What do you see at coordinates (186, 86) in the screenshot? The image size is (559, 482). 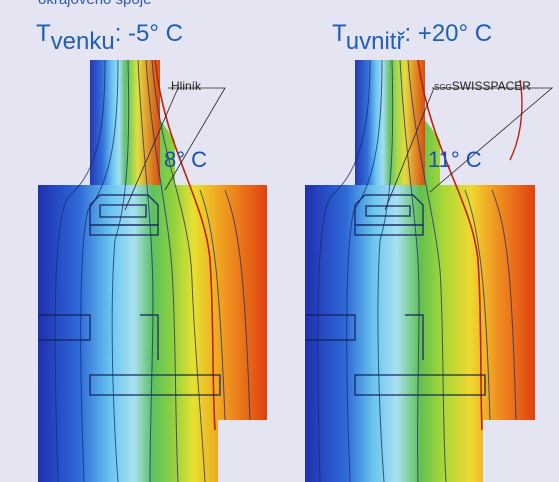 I see `aluminium-callout: Hliník` at bounding box center [186, 86].